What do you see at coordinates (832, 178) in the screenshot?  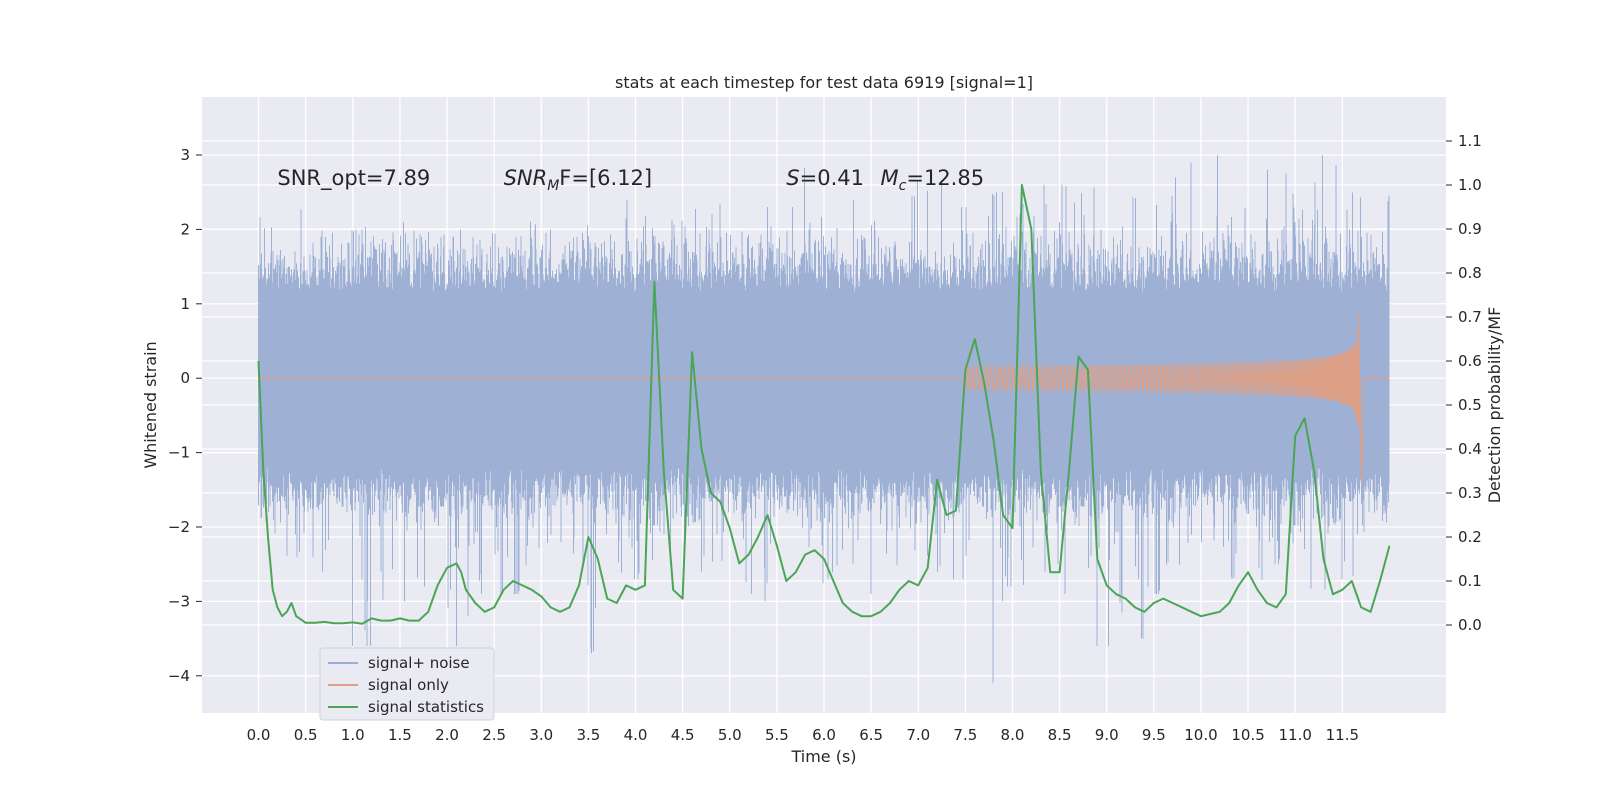 I see `annotation-rest: =0.41` at bounding box center [832, 178].